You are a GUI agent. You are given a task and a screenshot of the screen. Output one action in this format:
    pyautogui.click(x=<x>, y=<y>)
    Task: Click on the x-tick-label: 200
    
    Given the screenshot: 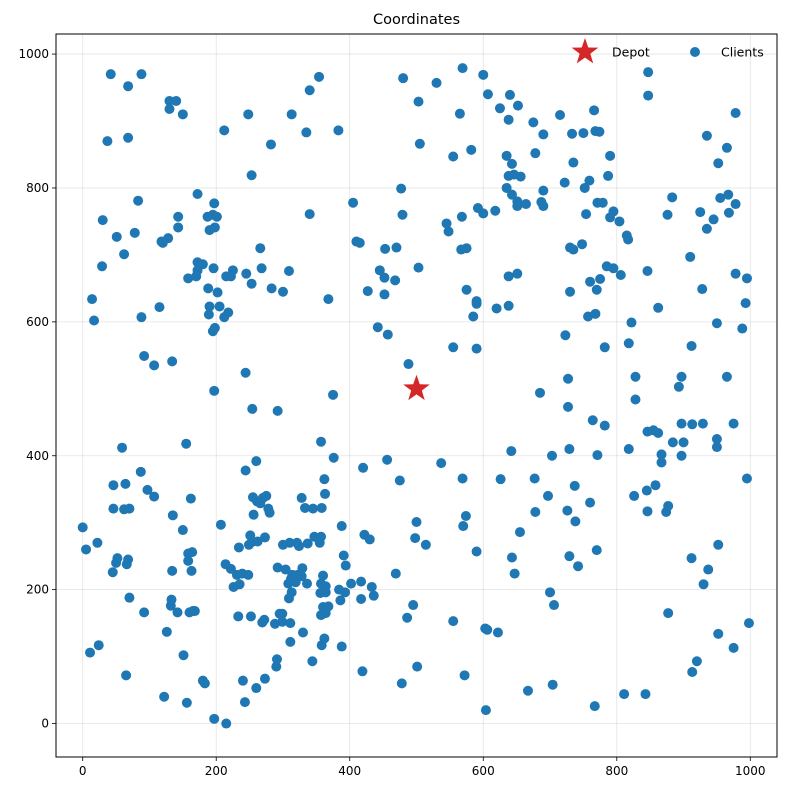 What is the action you would take?
    pyautogui.click(x=216, y=771)
    